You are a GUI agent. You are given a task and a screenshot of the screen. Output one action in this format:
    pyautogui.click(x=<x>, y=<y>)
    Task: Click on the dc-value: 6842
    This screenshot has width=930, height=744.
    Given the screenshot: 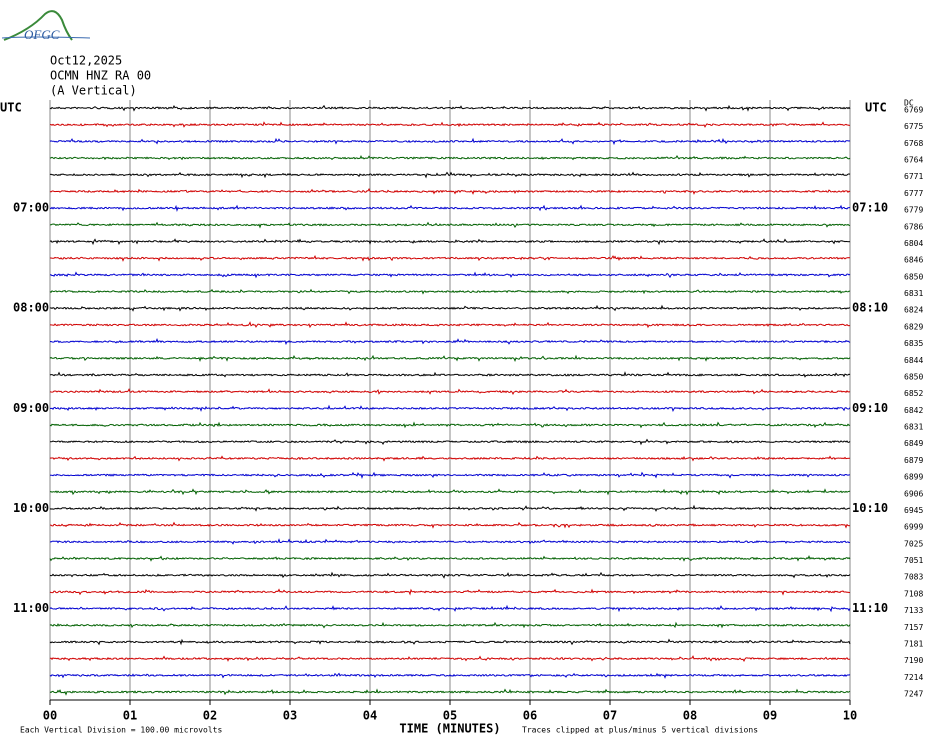 What is the action you would take?
    pyautogui.click(x=913, y=410)
    